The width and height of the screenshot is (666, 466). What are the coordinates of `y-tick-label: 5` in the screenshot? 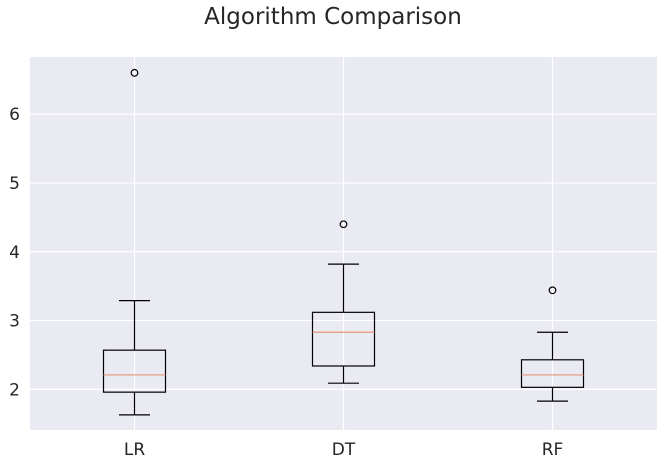 It's located at (14, 184).